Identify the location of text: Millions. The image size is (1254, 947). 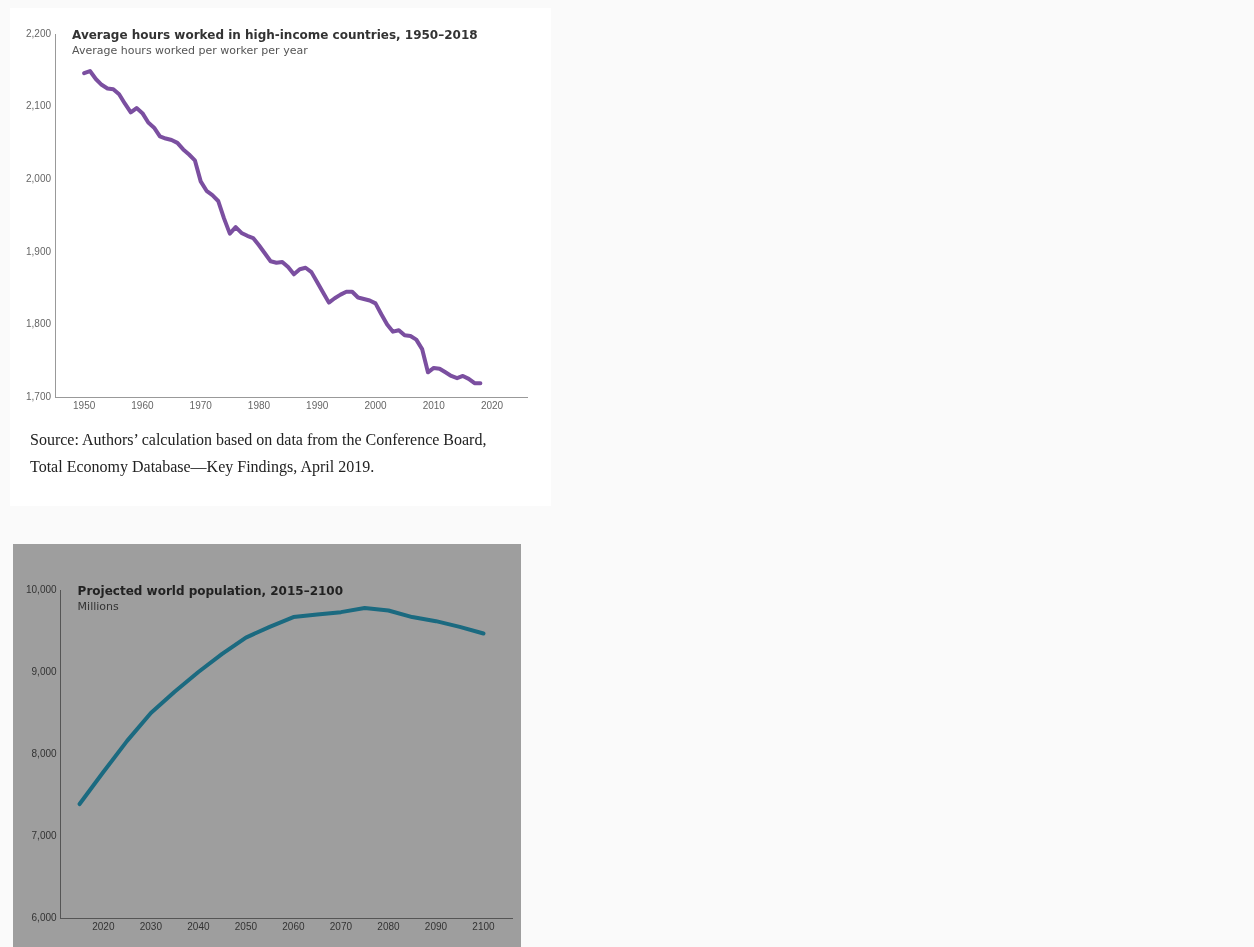
(98, 607).